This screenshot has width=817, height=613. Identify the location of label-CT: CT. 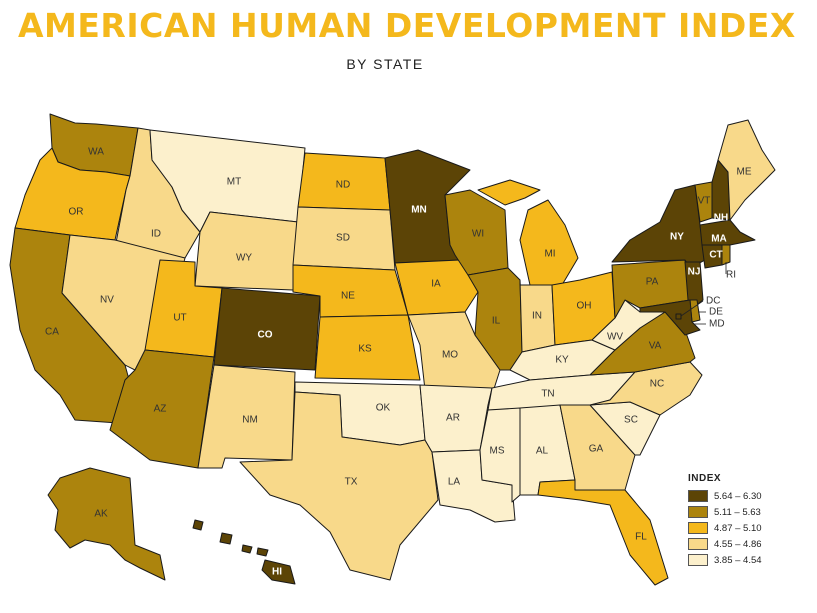
(715, 255).